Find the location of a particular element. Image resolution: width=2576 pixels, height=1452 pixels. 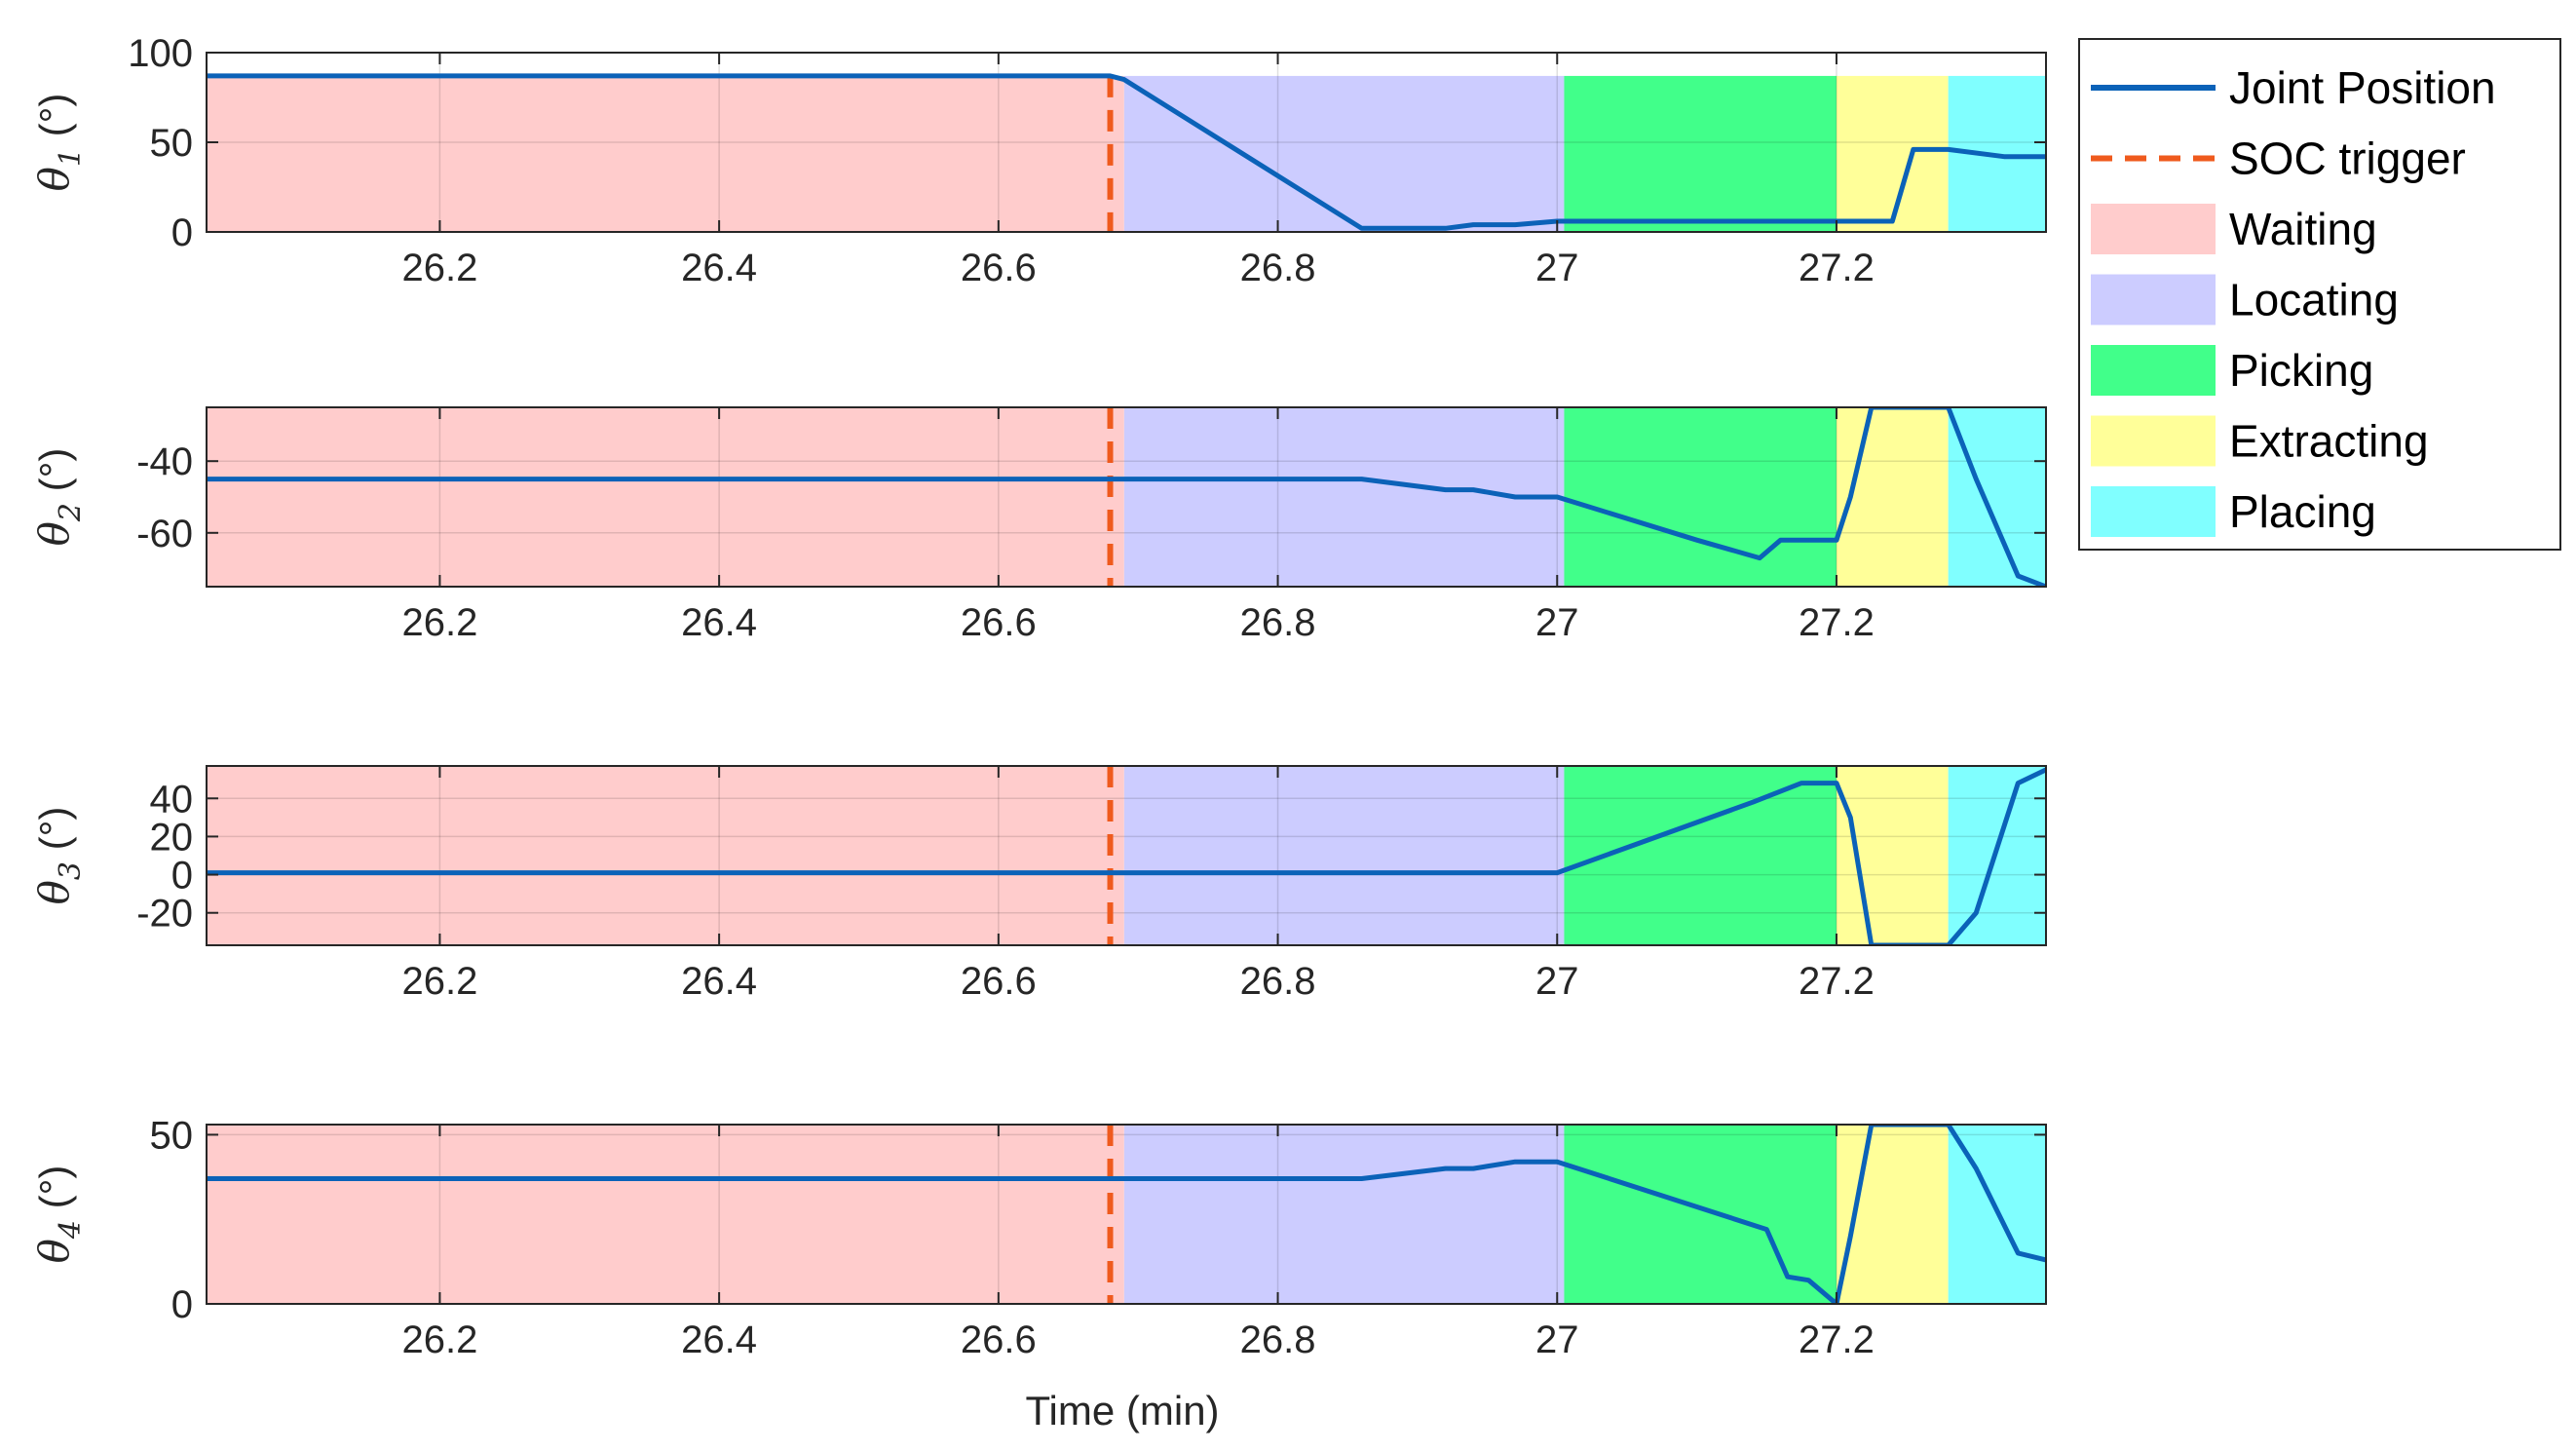

y-axis-label-subscript: 2 is located at coordinates (71, 512).